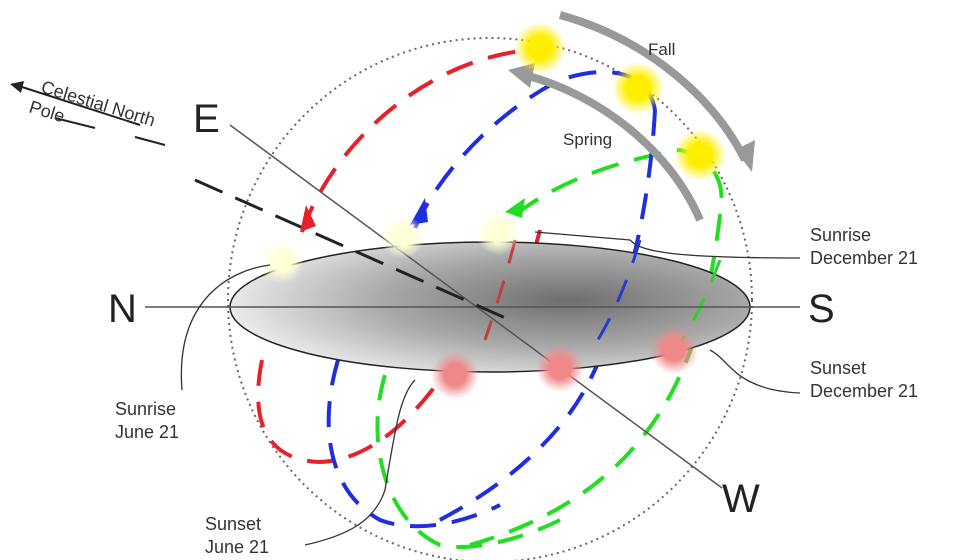 The height and width of the screenshot is (560, 953). Describe the element at coordinates (403, 237) in the screenshot. I see `sunrise-equinox` at that location.